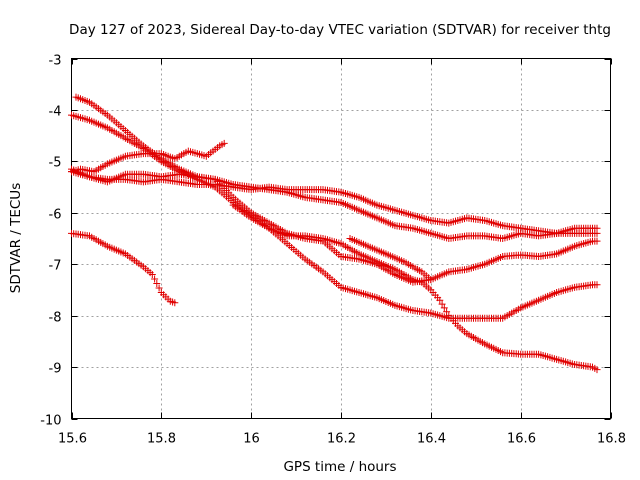 This screenshot has height=480, width=640. What do you see at coordinates (161, 439) in the screenshot?
I see `x-tick-label: 15.8` at bounding box center [161, 439].